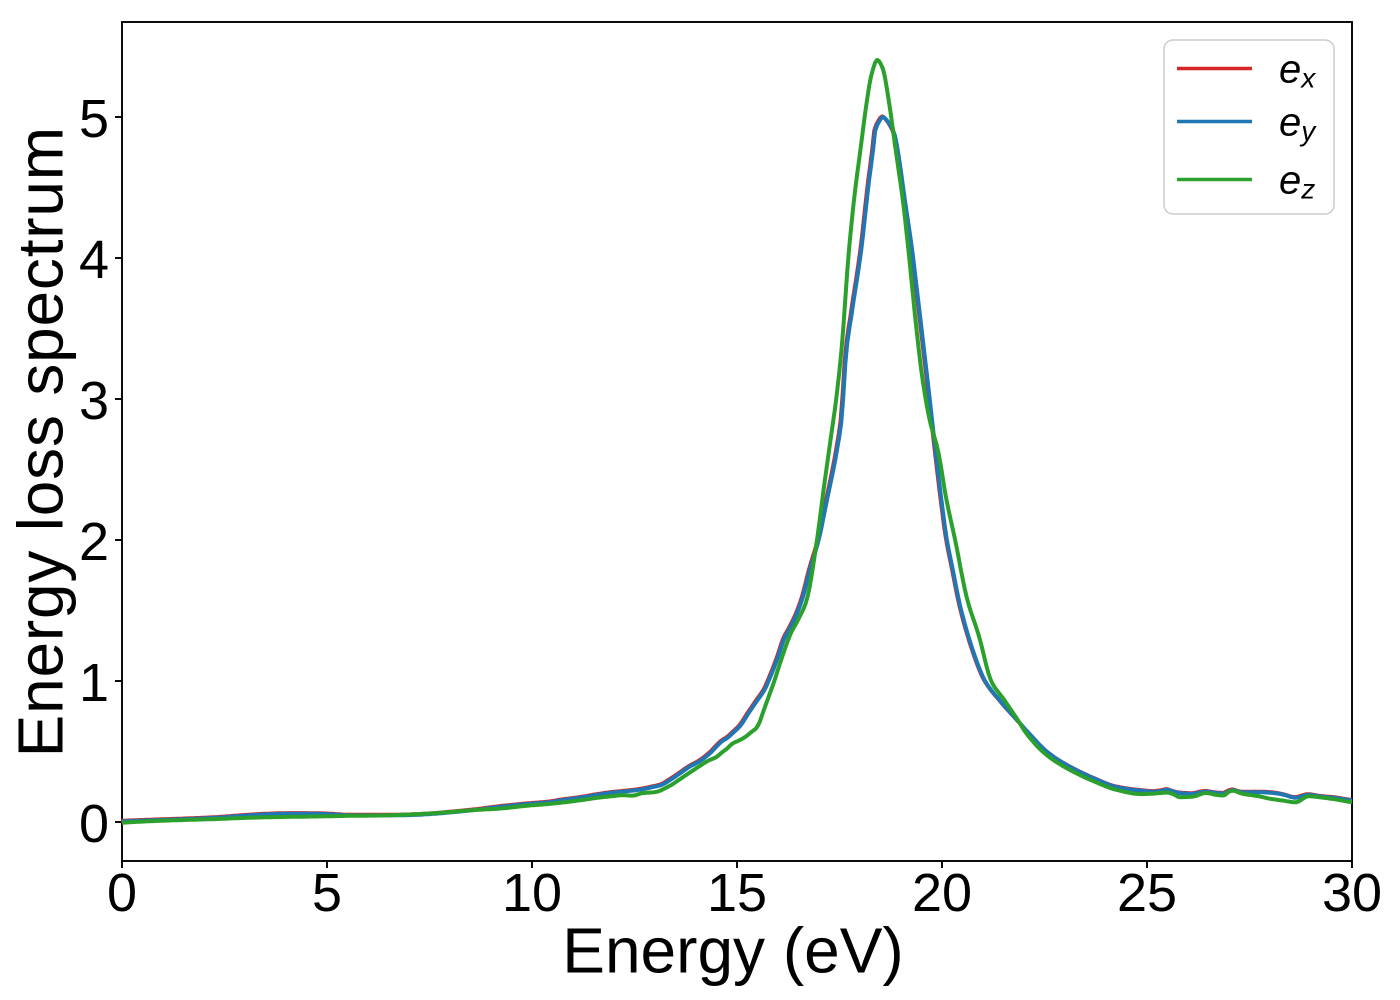 This screenshot has height=1000, width=1400. Describe the element at coordinates (1147, 893) in the screenshot. I see `svg-text: 25` at that location.